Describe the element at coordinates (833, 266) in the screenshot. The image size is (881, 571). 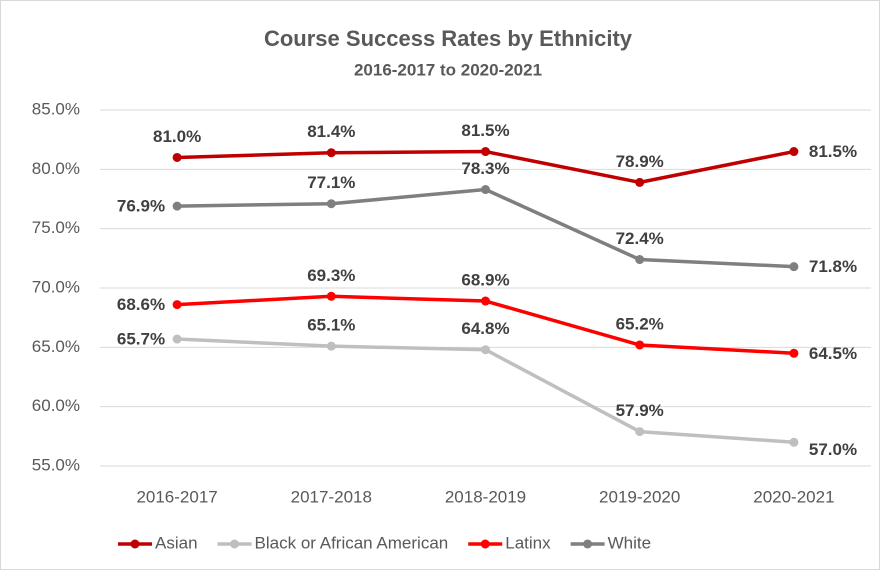
I see `data-label: 71.8%` at that location.